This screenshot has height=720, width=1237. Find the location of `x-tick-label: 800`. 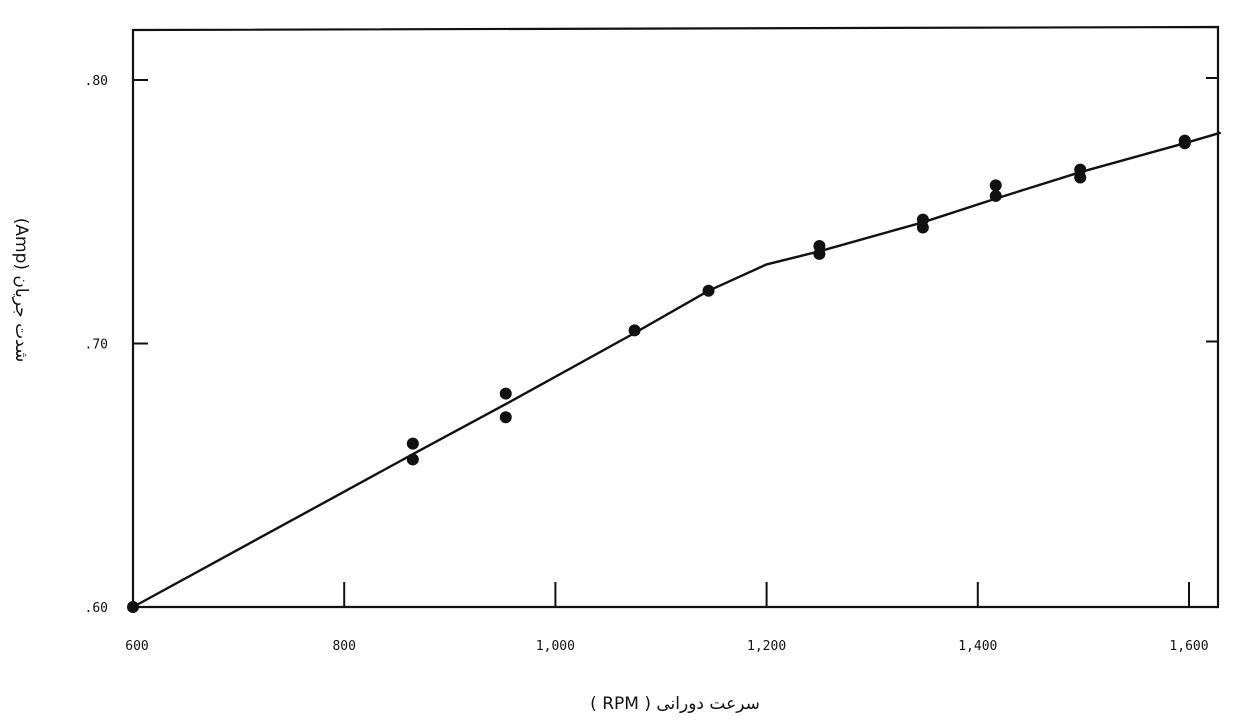

x-tick-label: 800 is located at coordinates (343, 646).